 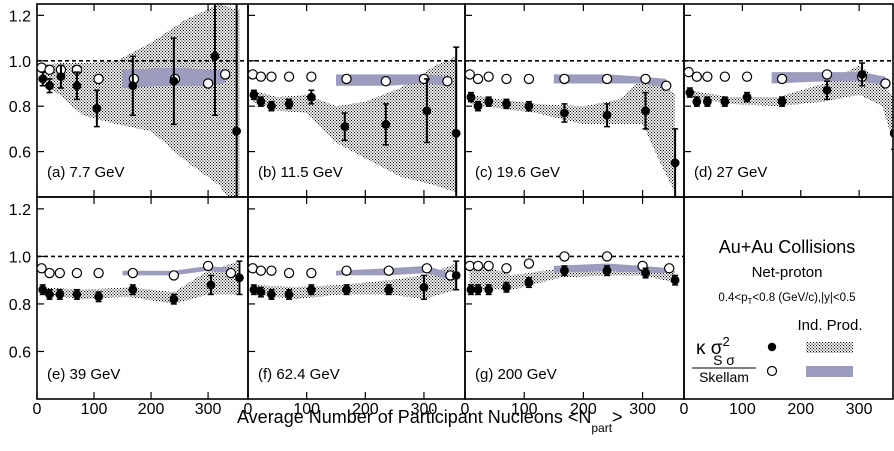 I want to click on panel-label: (g) 200 GeV, so click(x=516, y=374).